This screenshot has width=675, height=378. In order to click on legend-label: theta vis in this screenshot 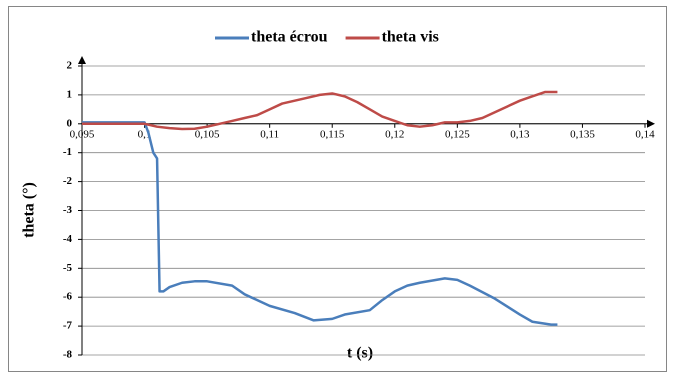, I will do `click(410, 37)`.